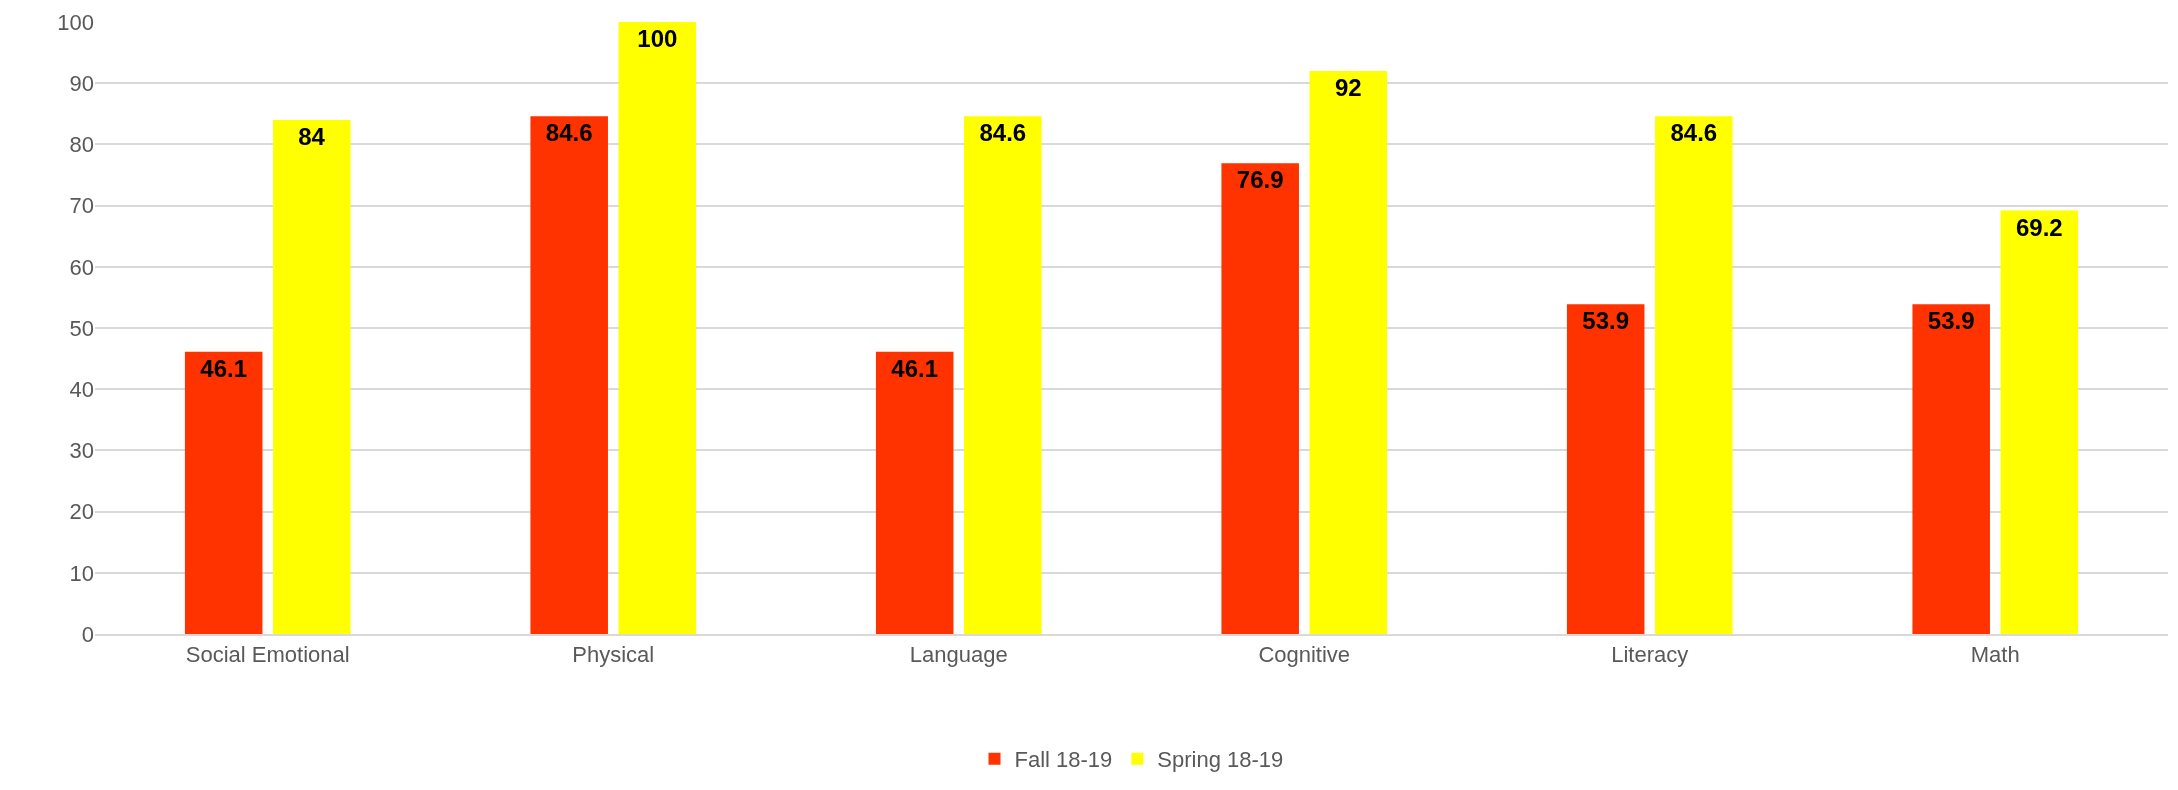 This screenshot has width=2178, height=790. Describe the element at coordinates (81, 145) in the screenshot. I see `y-tick-label: 80` at that location.